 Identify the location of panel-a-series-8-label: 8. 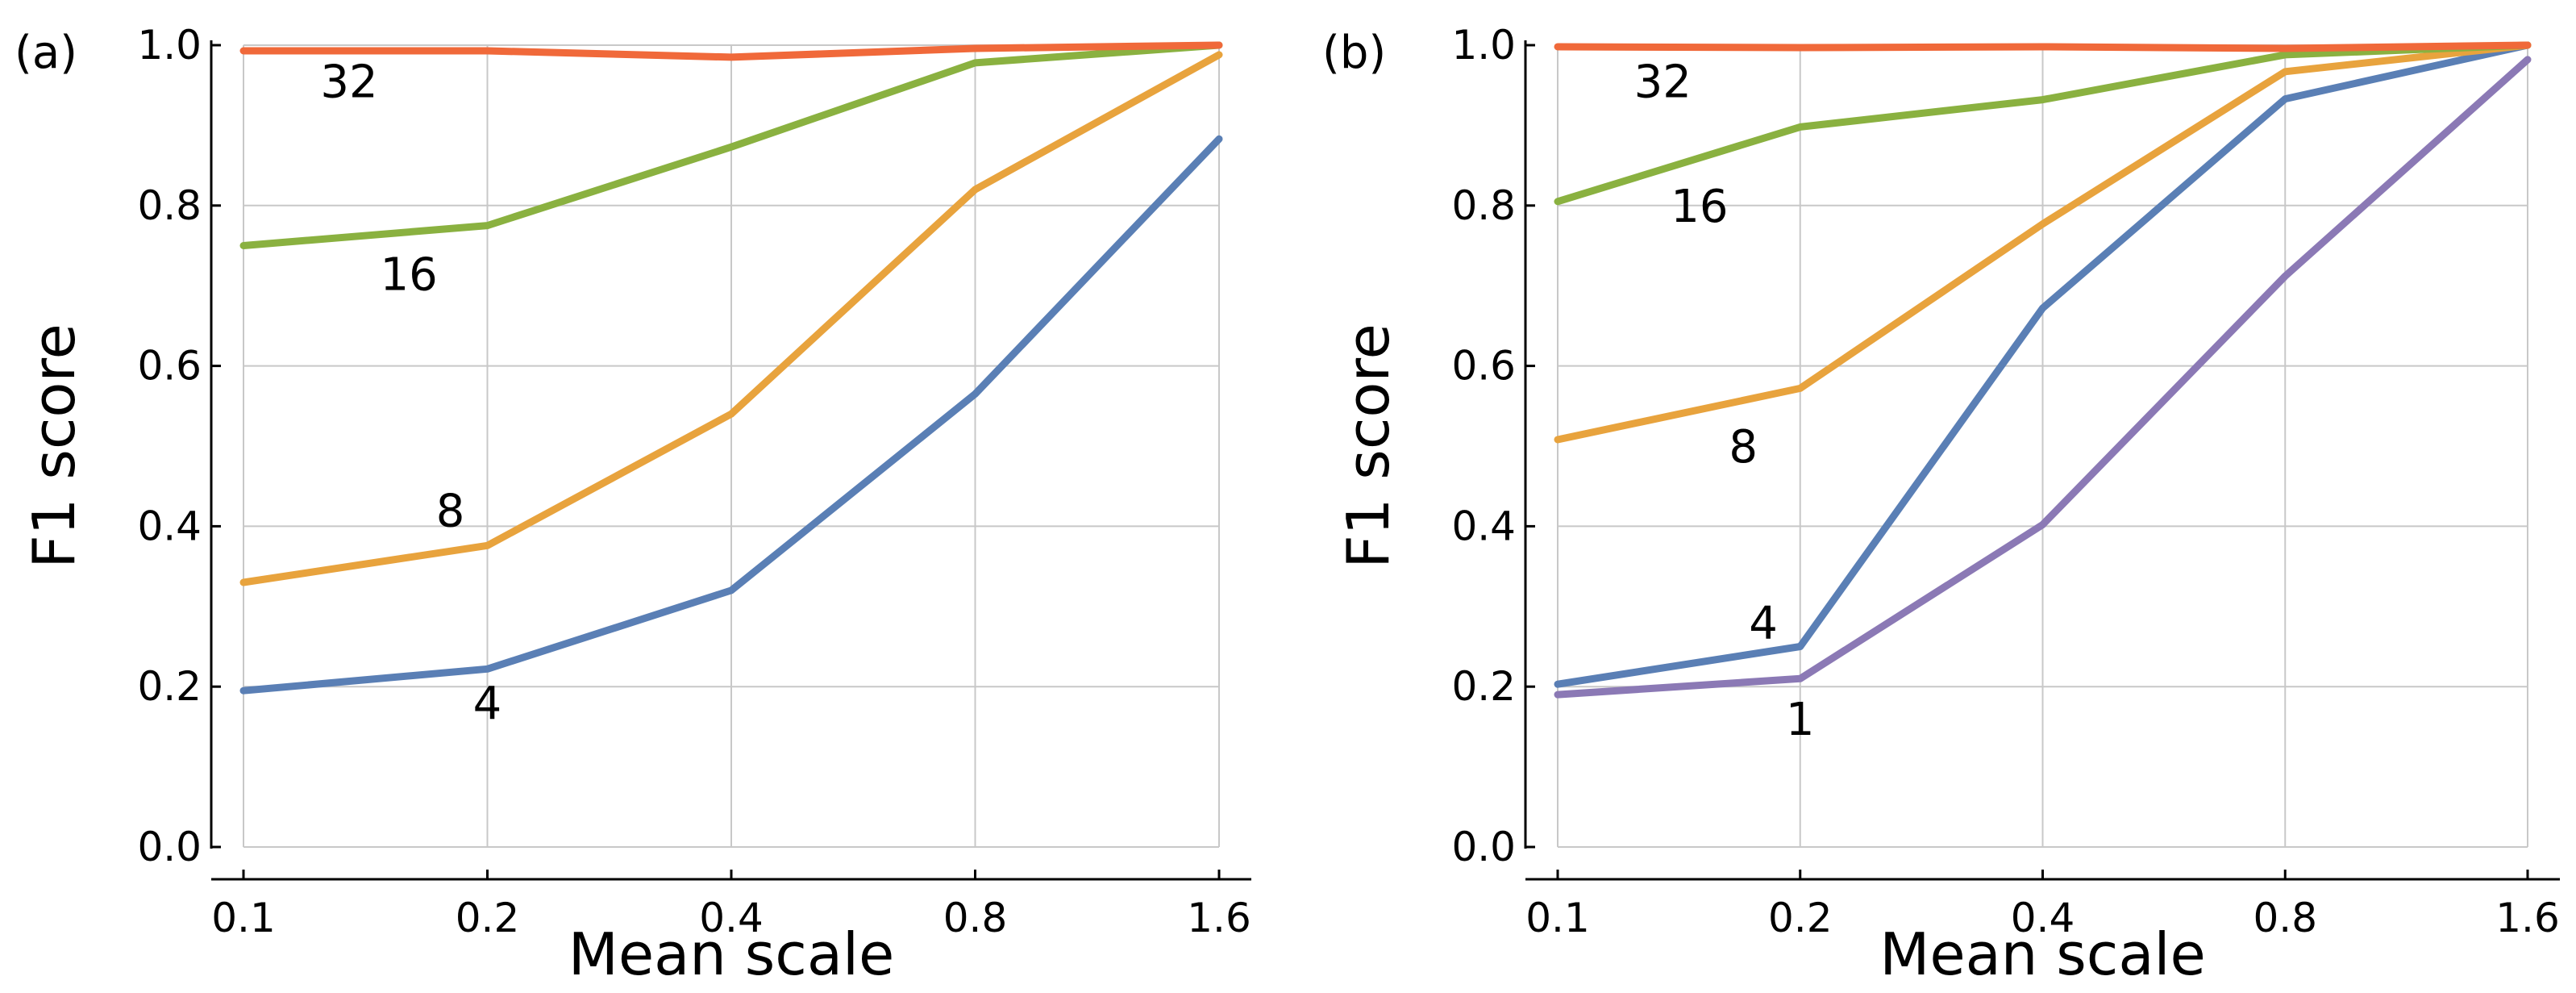
(450, 512).